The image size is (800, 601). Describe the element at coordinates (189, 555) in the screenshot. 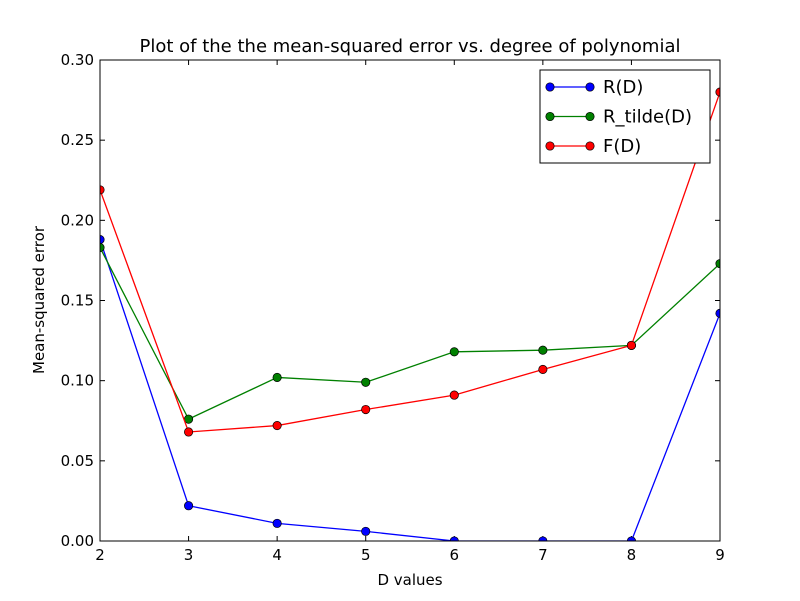

I see `x-tick-label: 3` at that location.